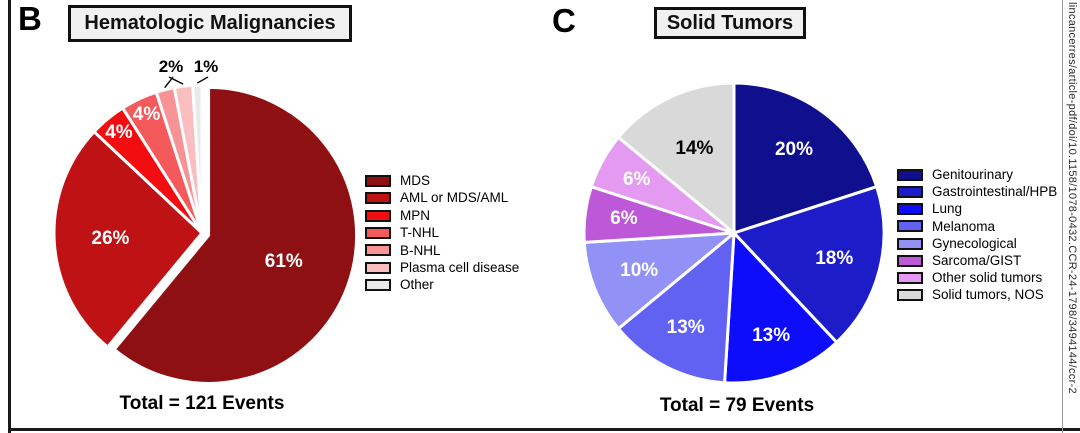 The width and height of the screenshot is (1080, 433). I want to click on legend-row: Gynecological, so click(977, 244).